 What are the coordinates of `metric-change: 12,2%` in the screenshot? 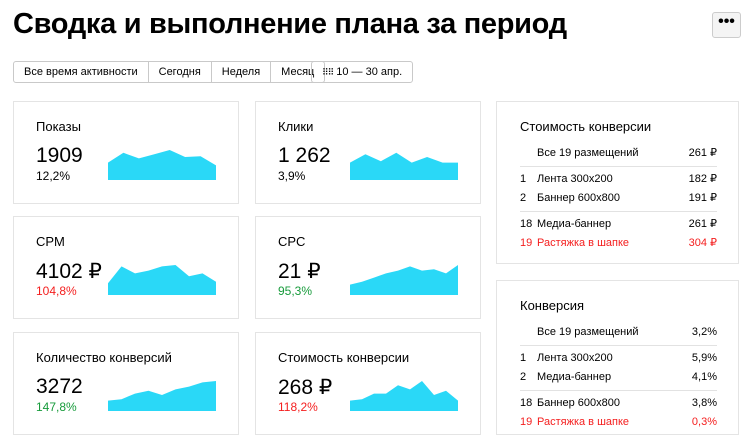 It's located at (53, 176).